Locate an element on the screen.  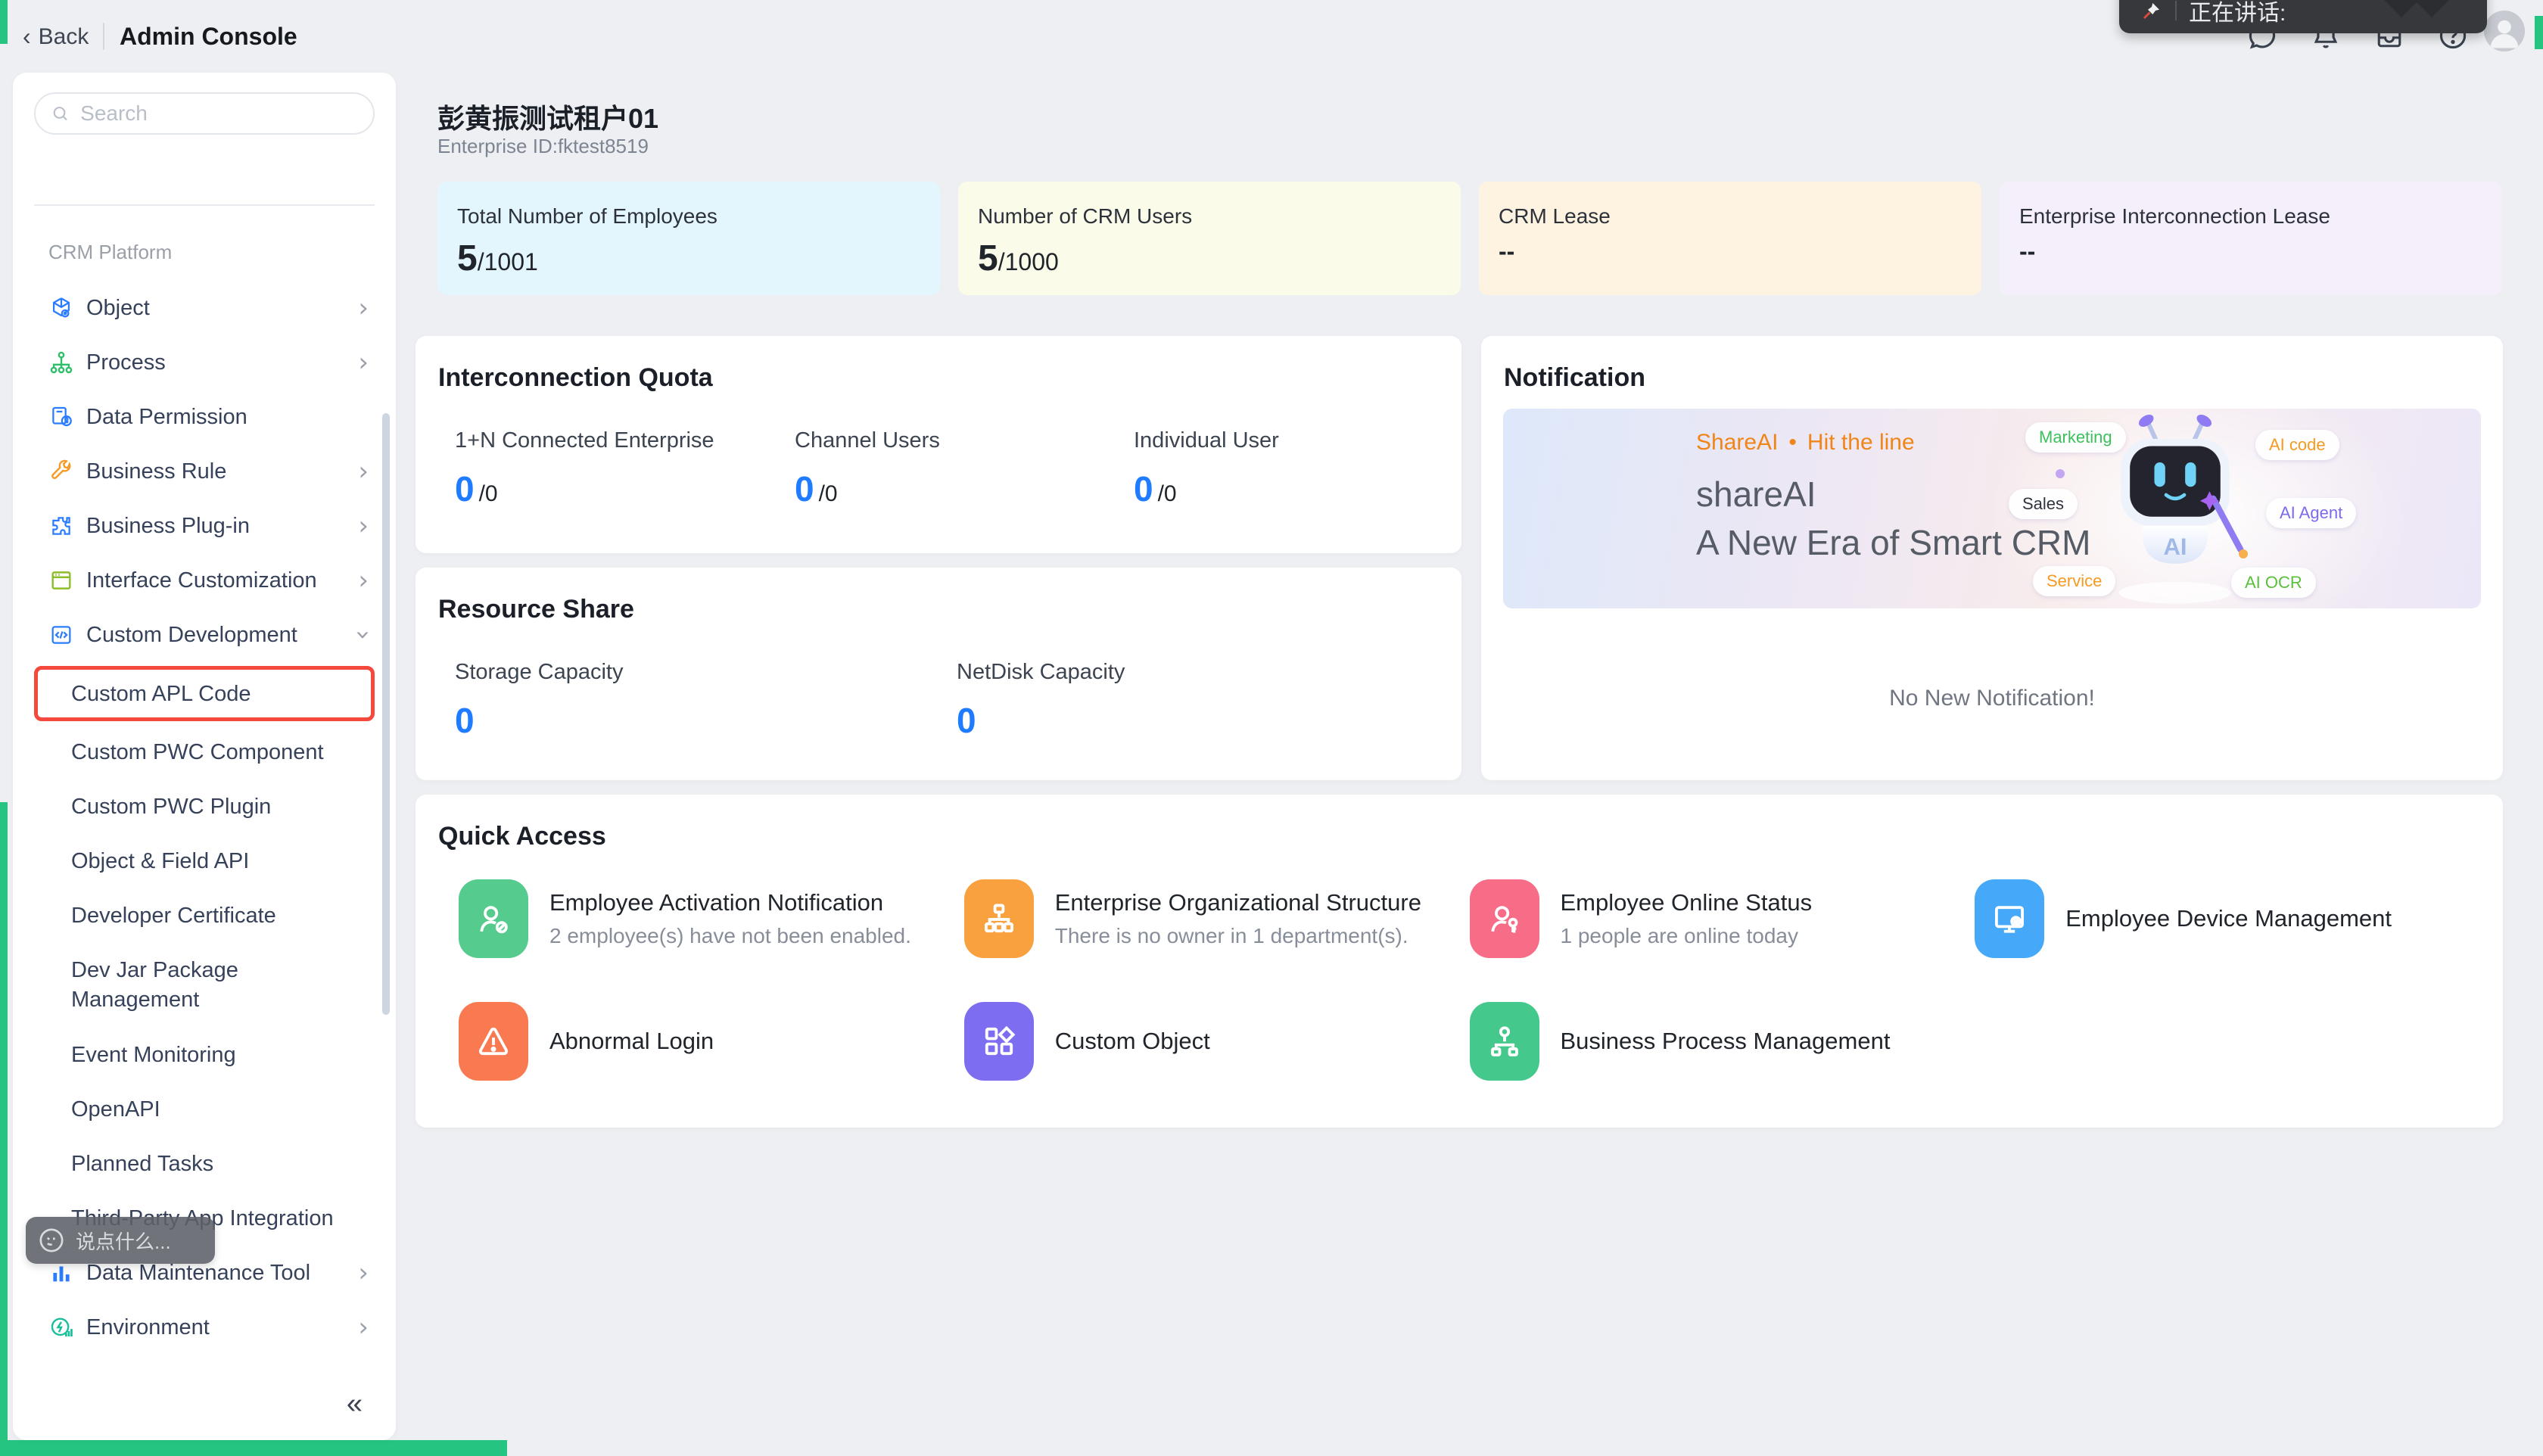
qa-business-process-management: Business Process Management is located at coordinates (1722, 1041).